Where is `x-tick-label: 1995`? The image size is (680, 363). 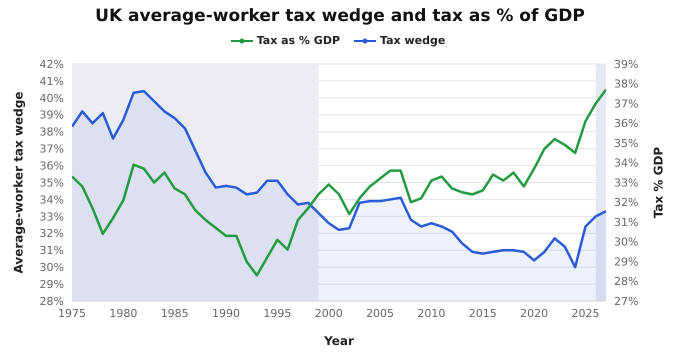
x-tick-label: 1995 is located at coordinates (277, 313).